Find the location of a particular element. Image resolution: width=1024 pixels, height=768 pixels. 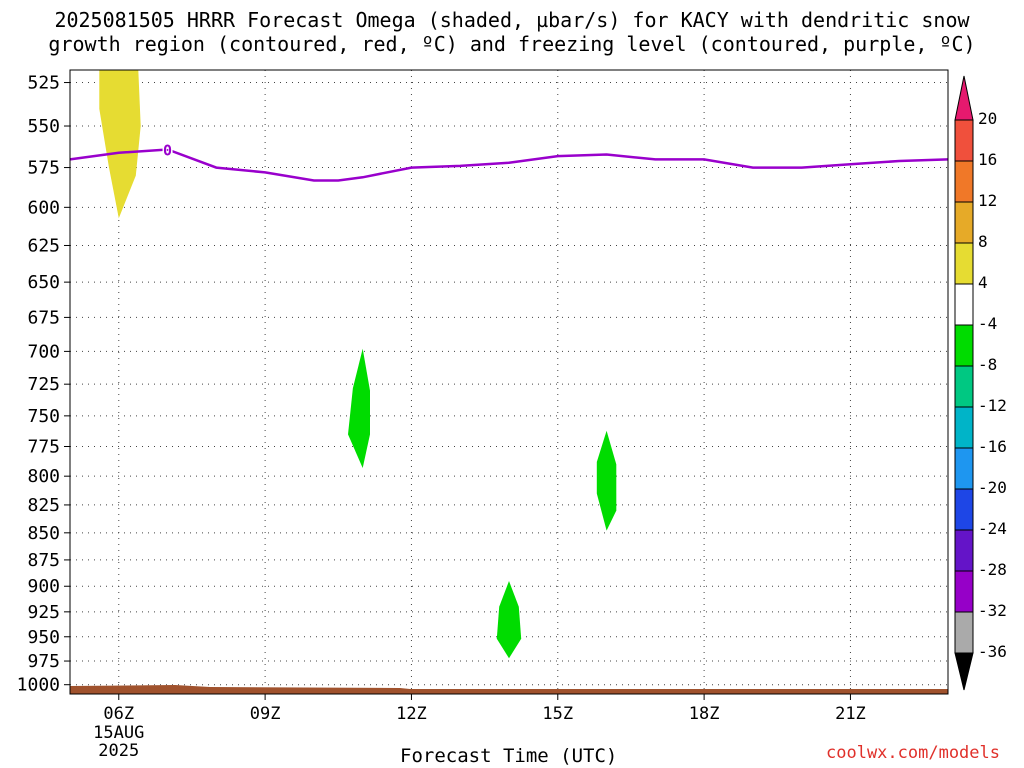

colorbar-top-arrow is located at coordinates (964, 98).